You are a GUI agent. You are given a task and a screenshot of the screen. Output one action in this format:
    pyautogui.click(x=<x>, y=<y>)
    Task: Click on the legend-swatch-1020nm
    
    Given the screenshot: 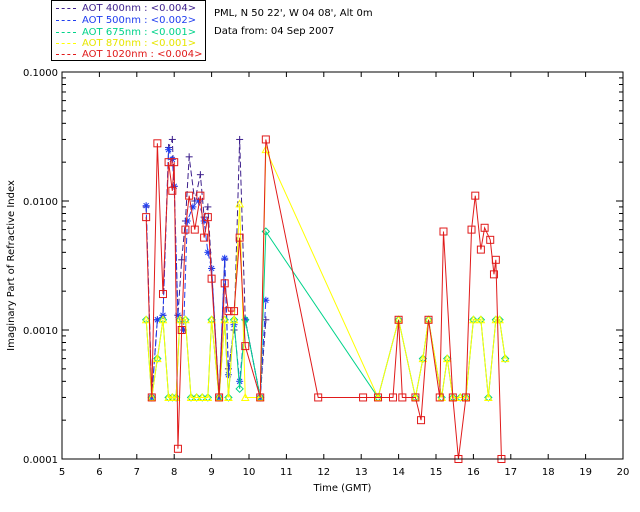 What is the action you would take?
    pyautogui.click(x=66, y=54)
    